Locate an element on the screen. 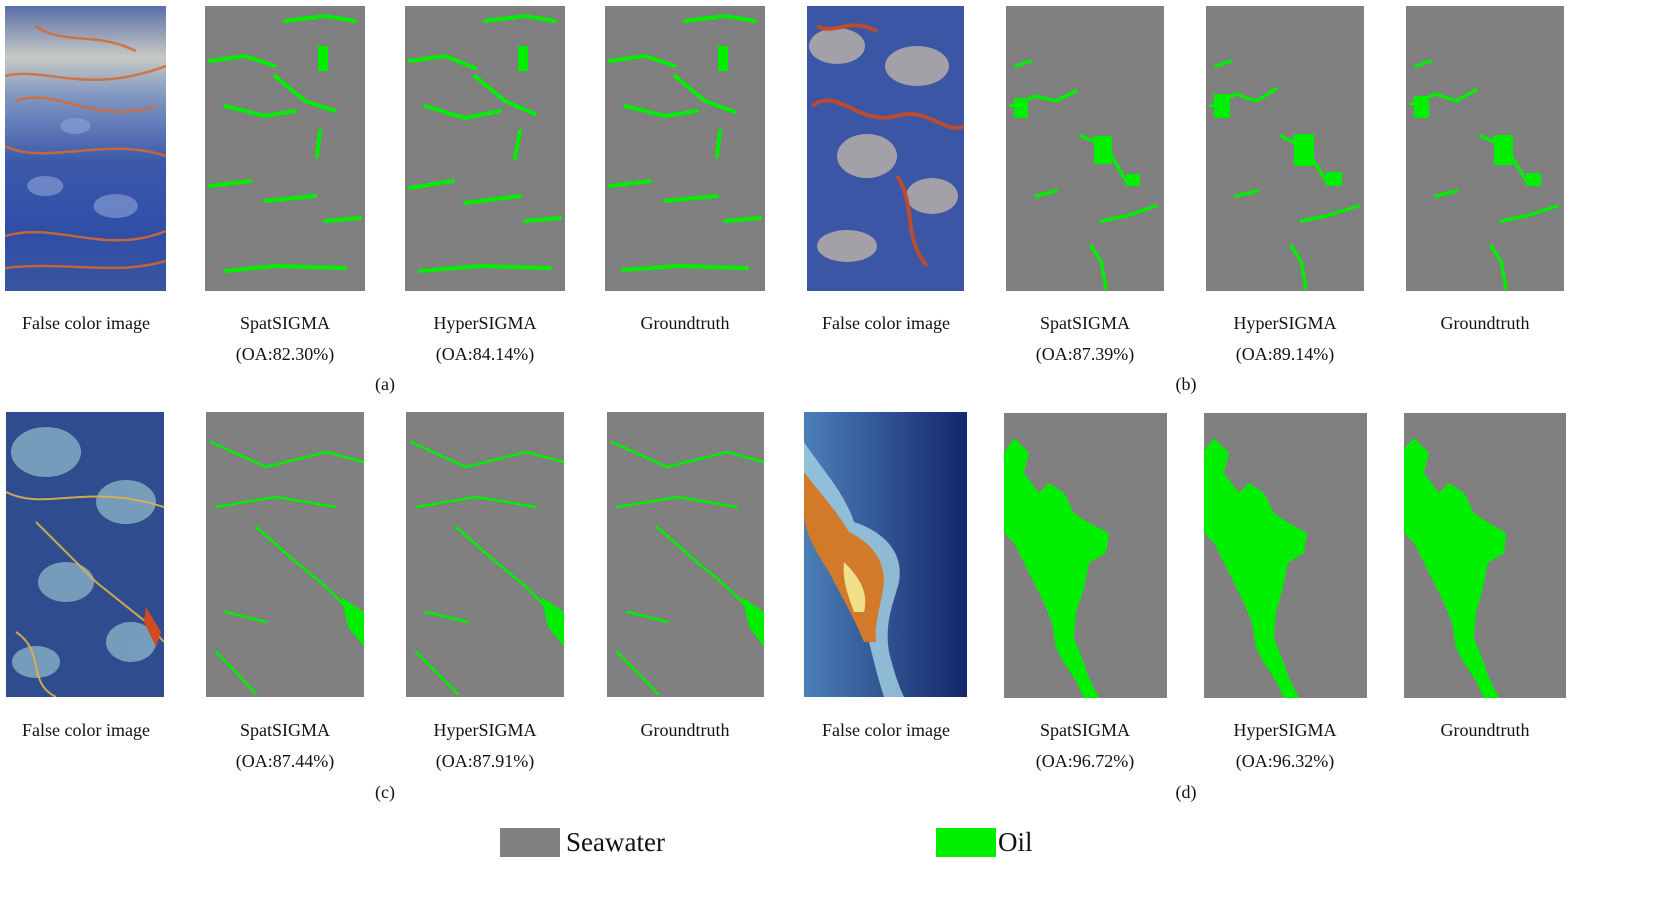 This screenshot has width=1660, height=910. spatsigma-map-b is located at coordinates (1085, 148).